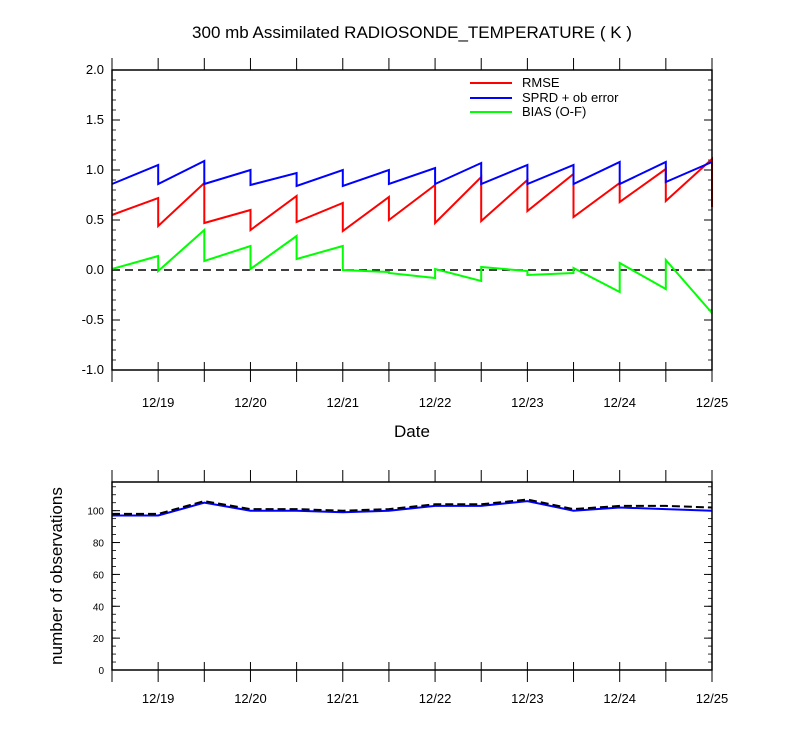 The image size is (800, 750). What do you see at coordinates (412, 194) in the screenshot?
I see `series-line-rmse` at bounding box center [412, 194].